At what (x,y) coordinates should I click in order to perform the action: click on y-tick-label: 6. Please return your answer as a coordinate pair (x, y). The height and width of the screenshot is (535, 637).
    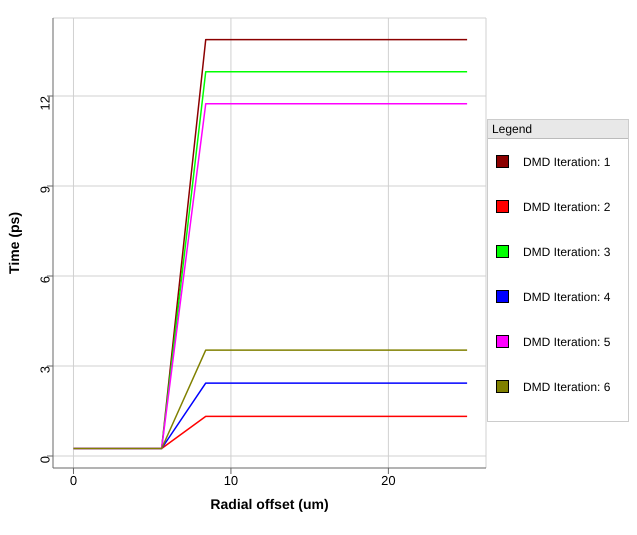
    Looking at the image, I should click on (45, 280).